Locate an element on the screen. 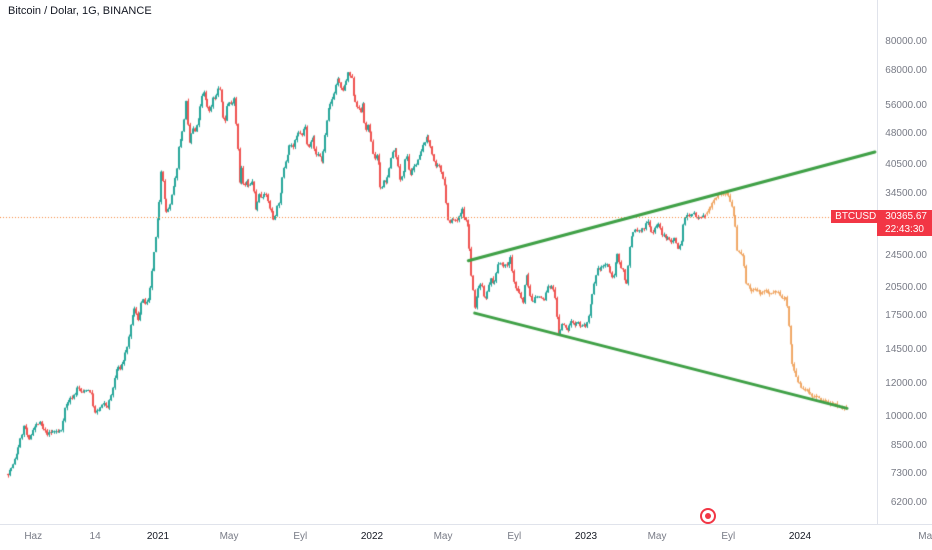 Image resolution: width=932 pixels, height=550 pixels. time-tick-label: 2022 is located at coordinates (372, 536).